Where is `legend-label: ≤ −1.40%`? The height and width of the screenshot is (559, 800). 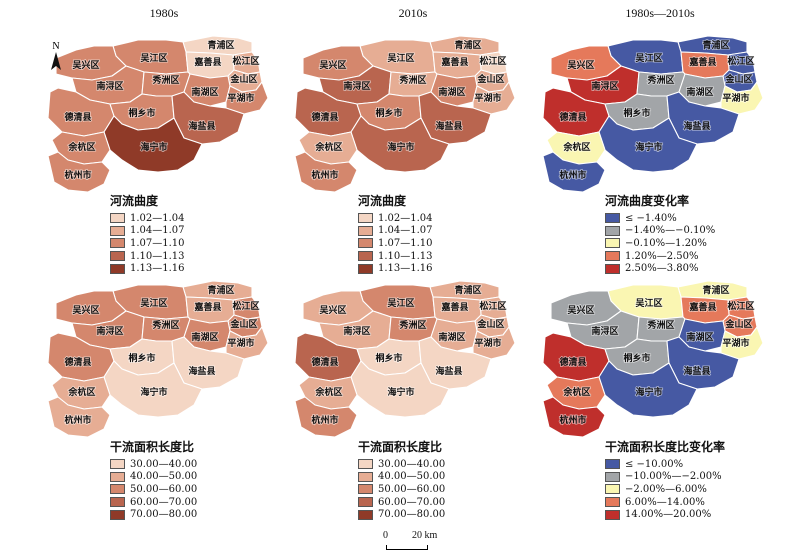 legend-label: ≤ −1.40% is located at coordinates (651, 218).